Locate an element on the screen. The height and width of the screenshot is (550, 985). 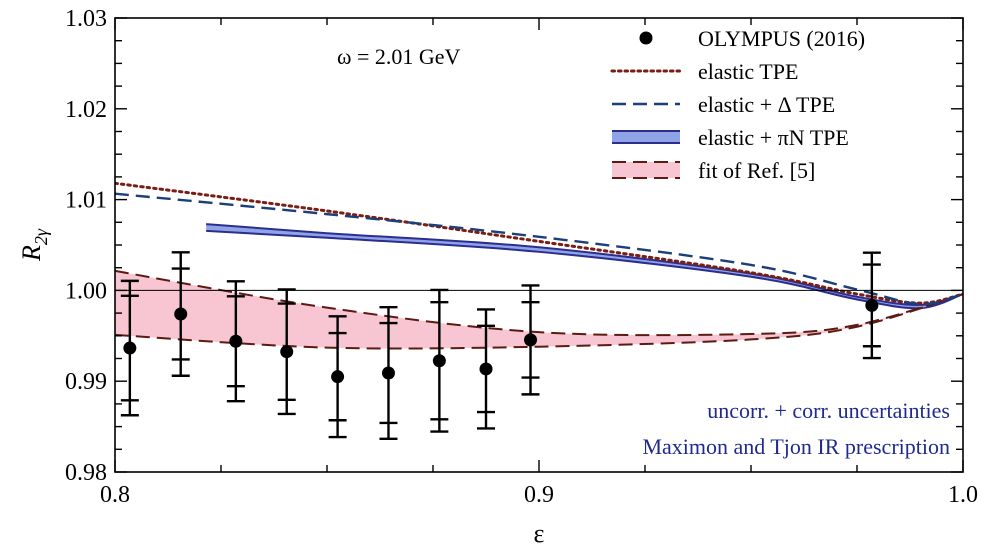
y-tick-label: 1.01 is located at coordinates (86, 201).